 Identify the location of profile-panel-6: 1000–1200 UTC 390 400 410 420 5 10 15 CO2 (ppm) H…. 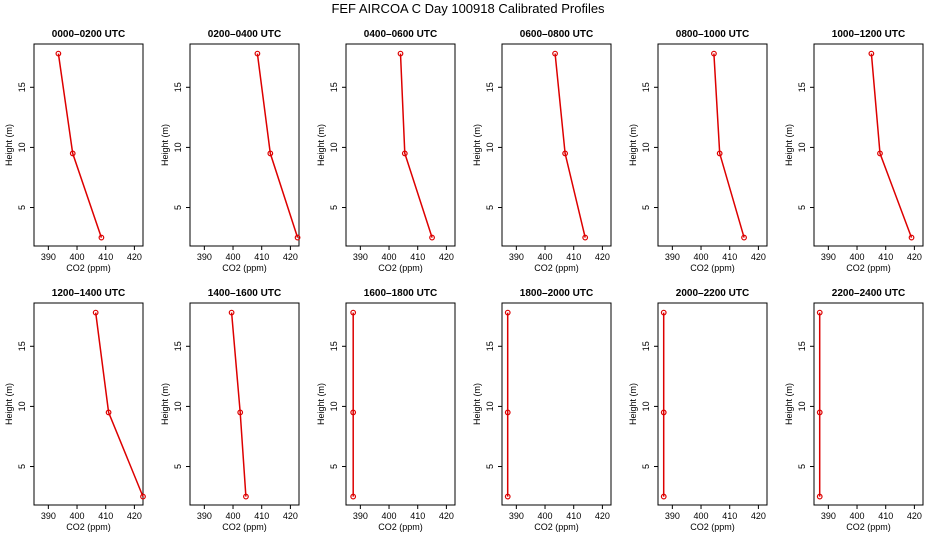
(854, 151).